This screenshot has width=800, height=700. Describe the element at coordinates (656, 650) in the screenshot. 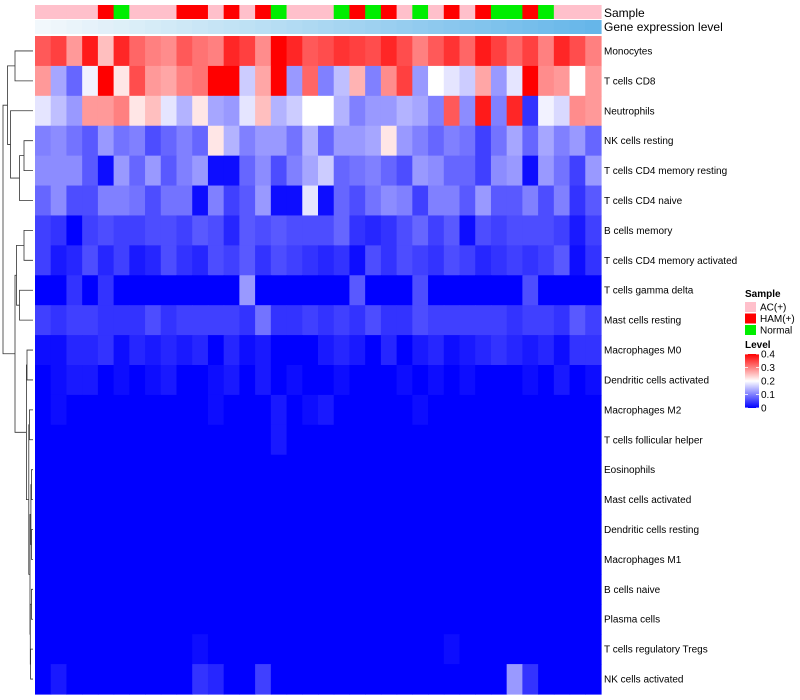

I see `row-label: T cells regulatory Tregs` at that location.